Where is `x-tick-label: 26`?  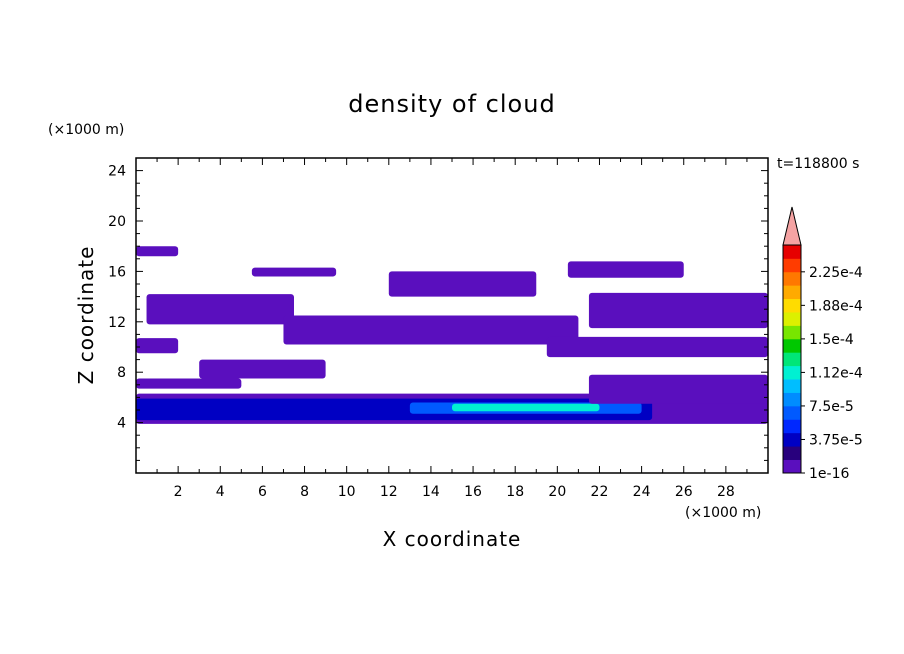
x-tick-label: 26 is located at coordinates (684, 492).